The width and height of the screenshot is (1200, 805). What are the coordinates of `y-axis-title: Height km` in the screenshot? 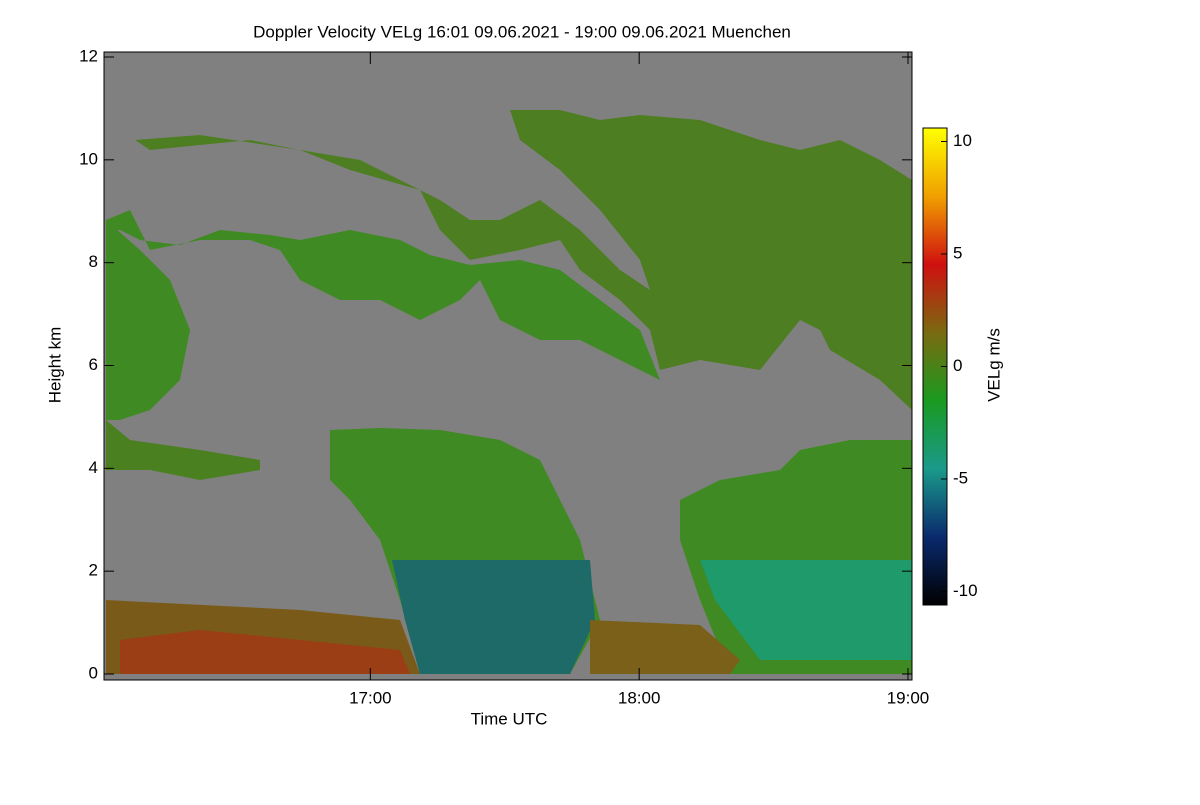 It's located at (54, 365).